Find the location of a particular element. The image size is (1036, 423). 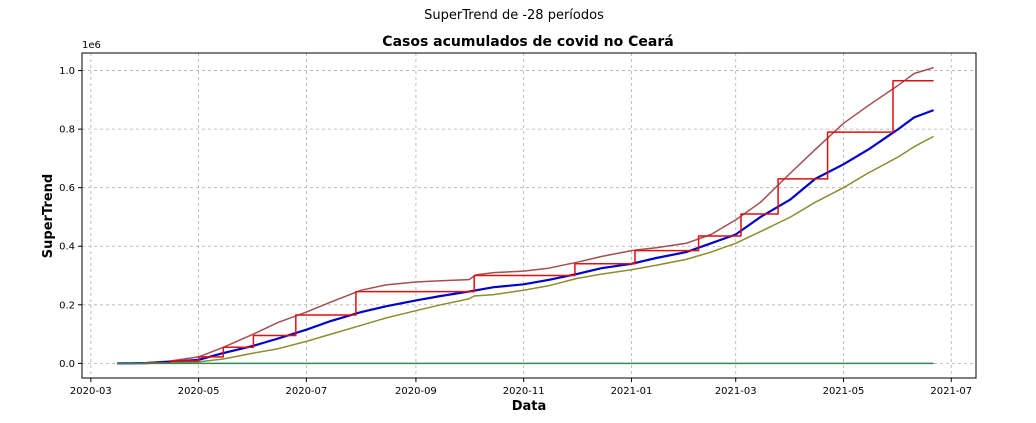

y-tick-label: 0.6 is located at coordinates (67, 188).